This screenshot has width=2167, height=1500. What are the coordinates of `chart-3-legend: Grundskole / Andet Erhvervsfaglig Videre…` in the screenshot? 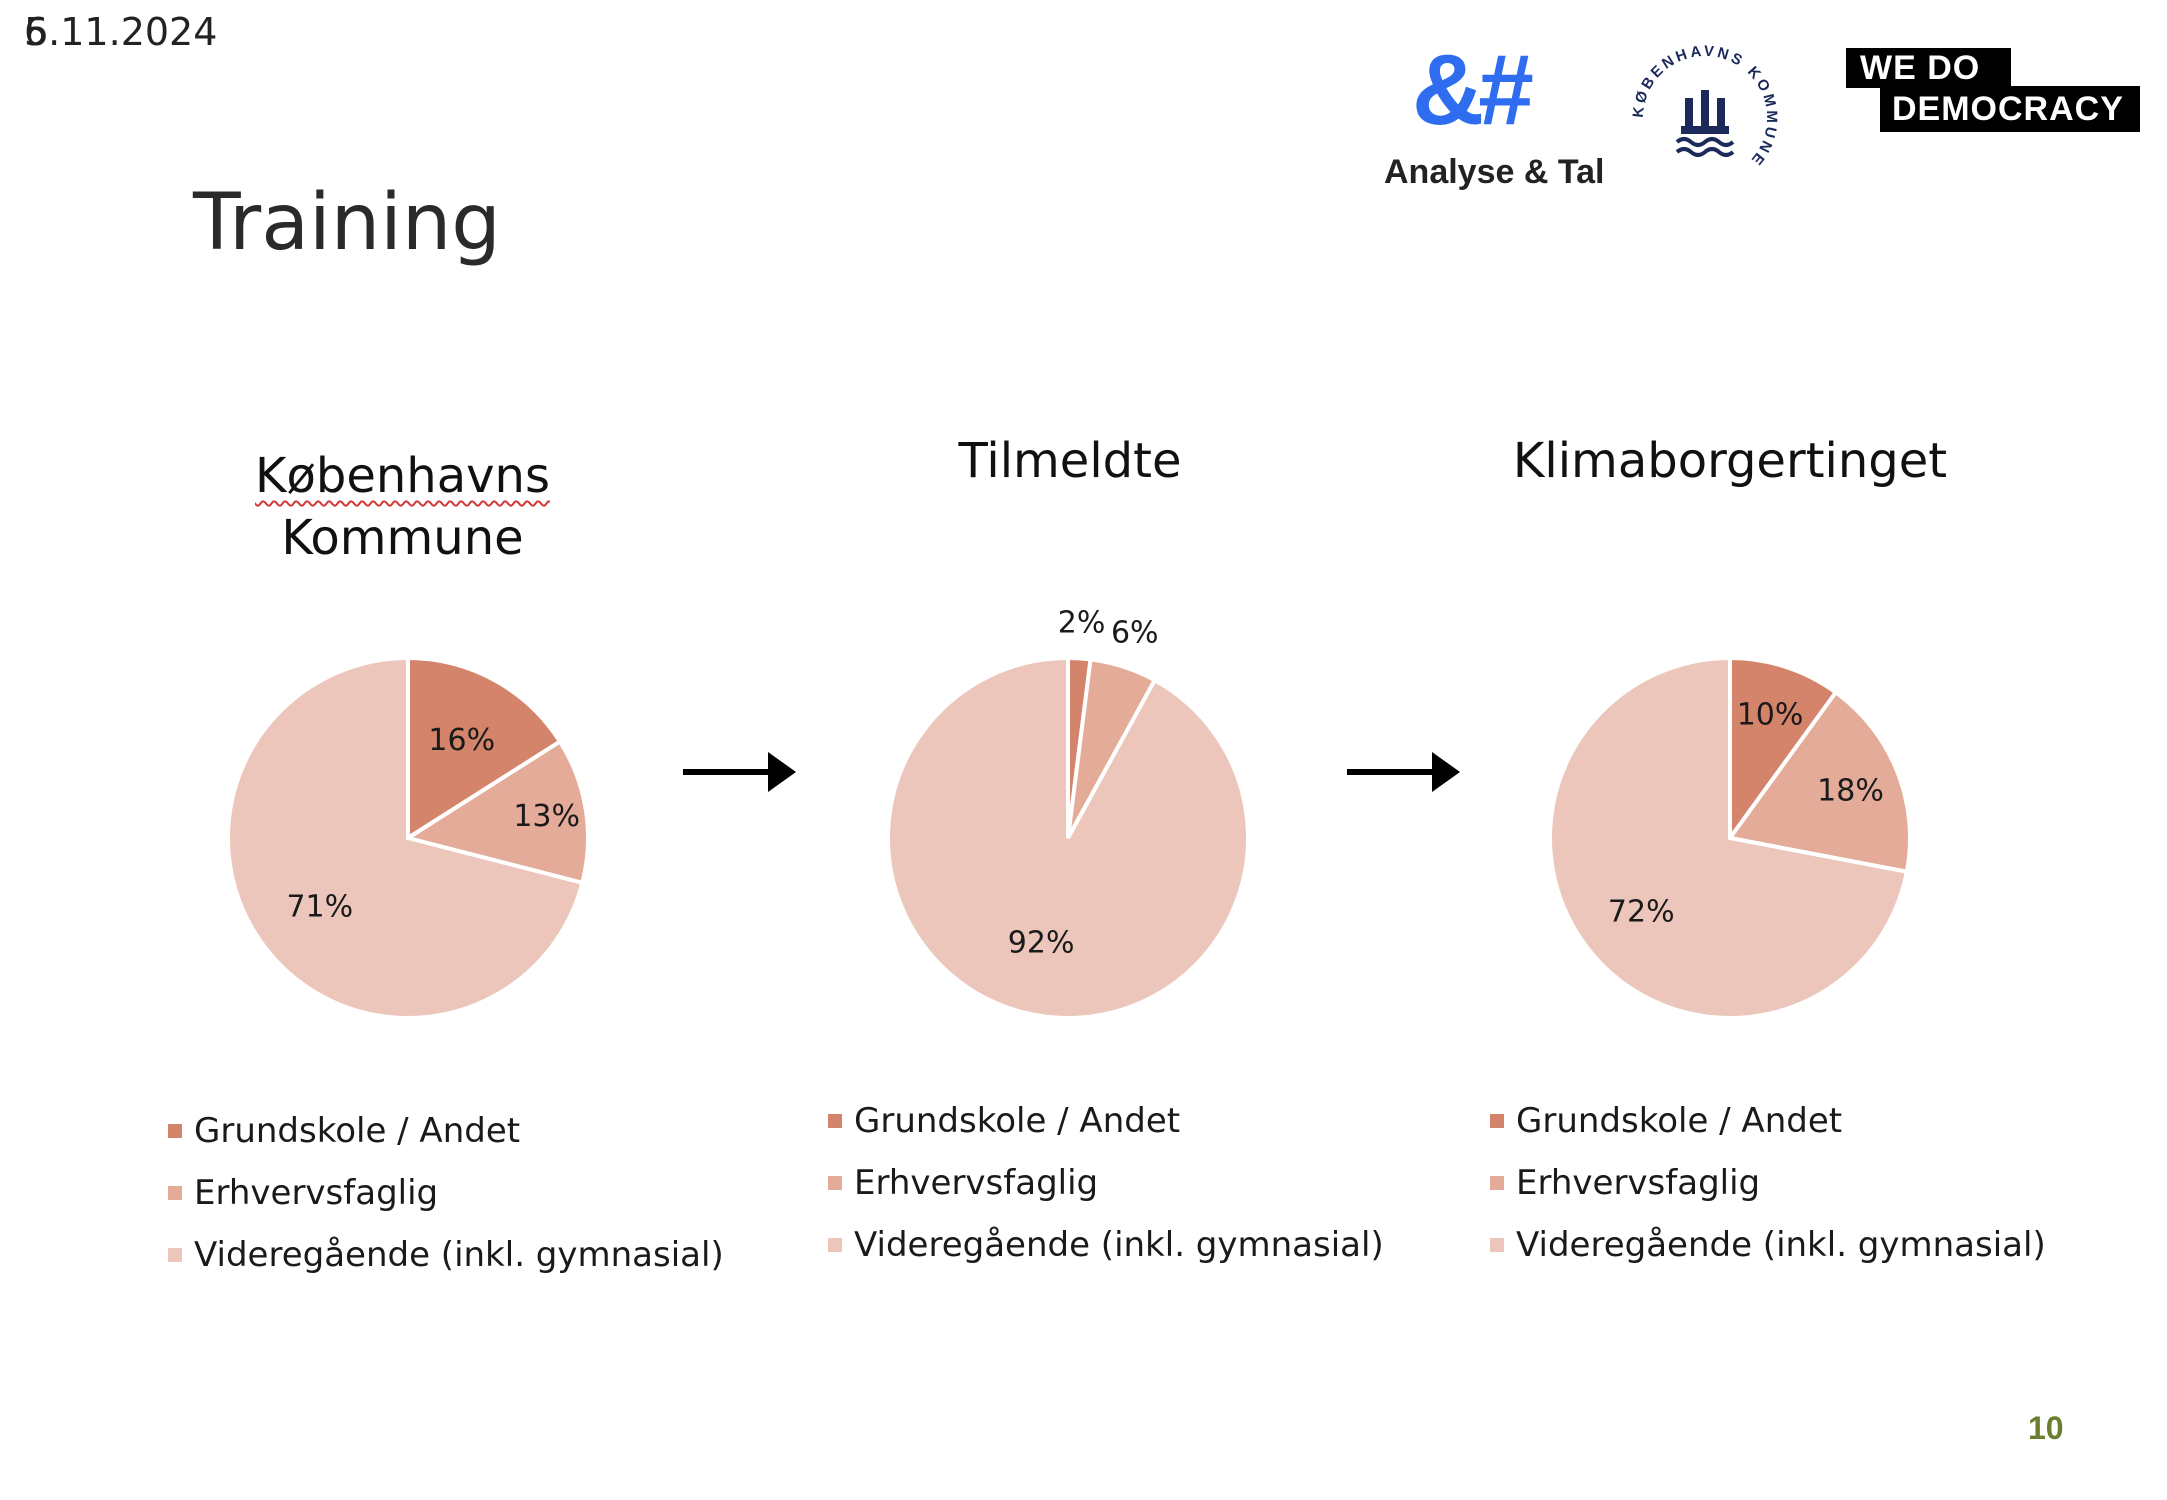 It's located at (1768, 1183).